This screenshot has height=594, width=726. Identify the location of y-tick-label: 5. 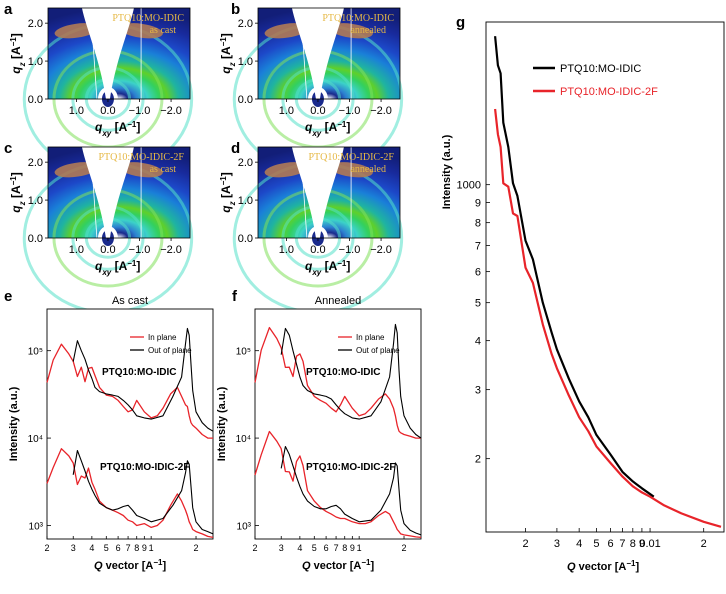
(478, 304).